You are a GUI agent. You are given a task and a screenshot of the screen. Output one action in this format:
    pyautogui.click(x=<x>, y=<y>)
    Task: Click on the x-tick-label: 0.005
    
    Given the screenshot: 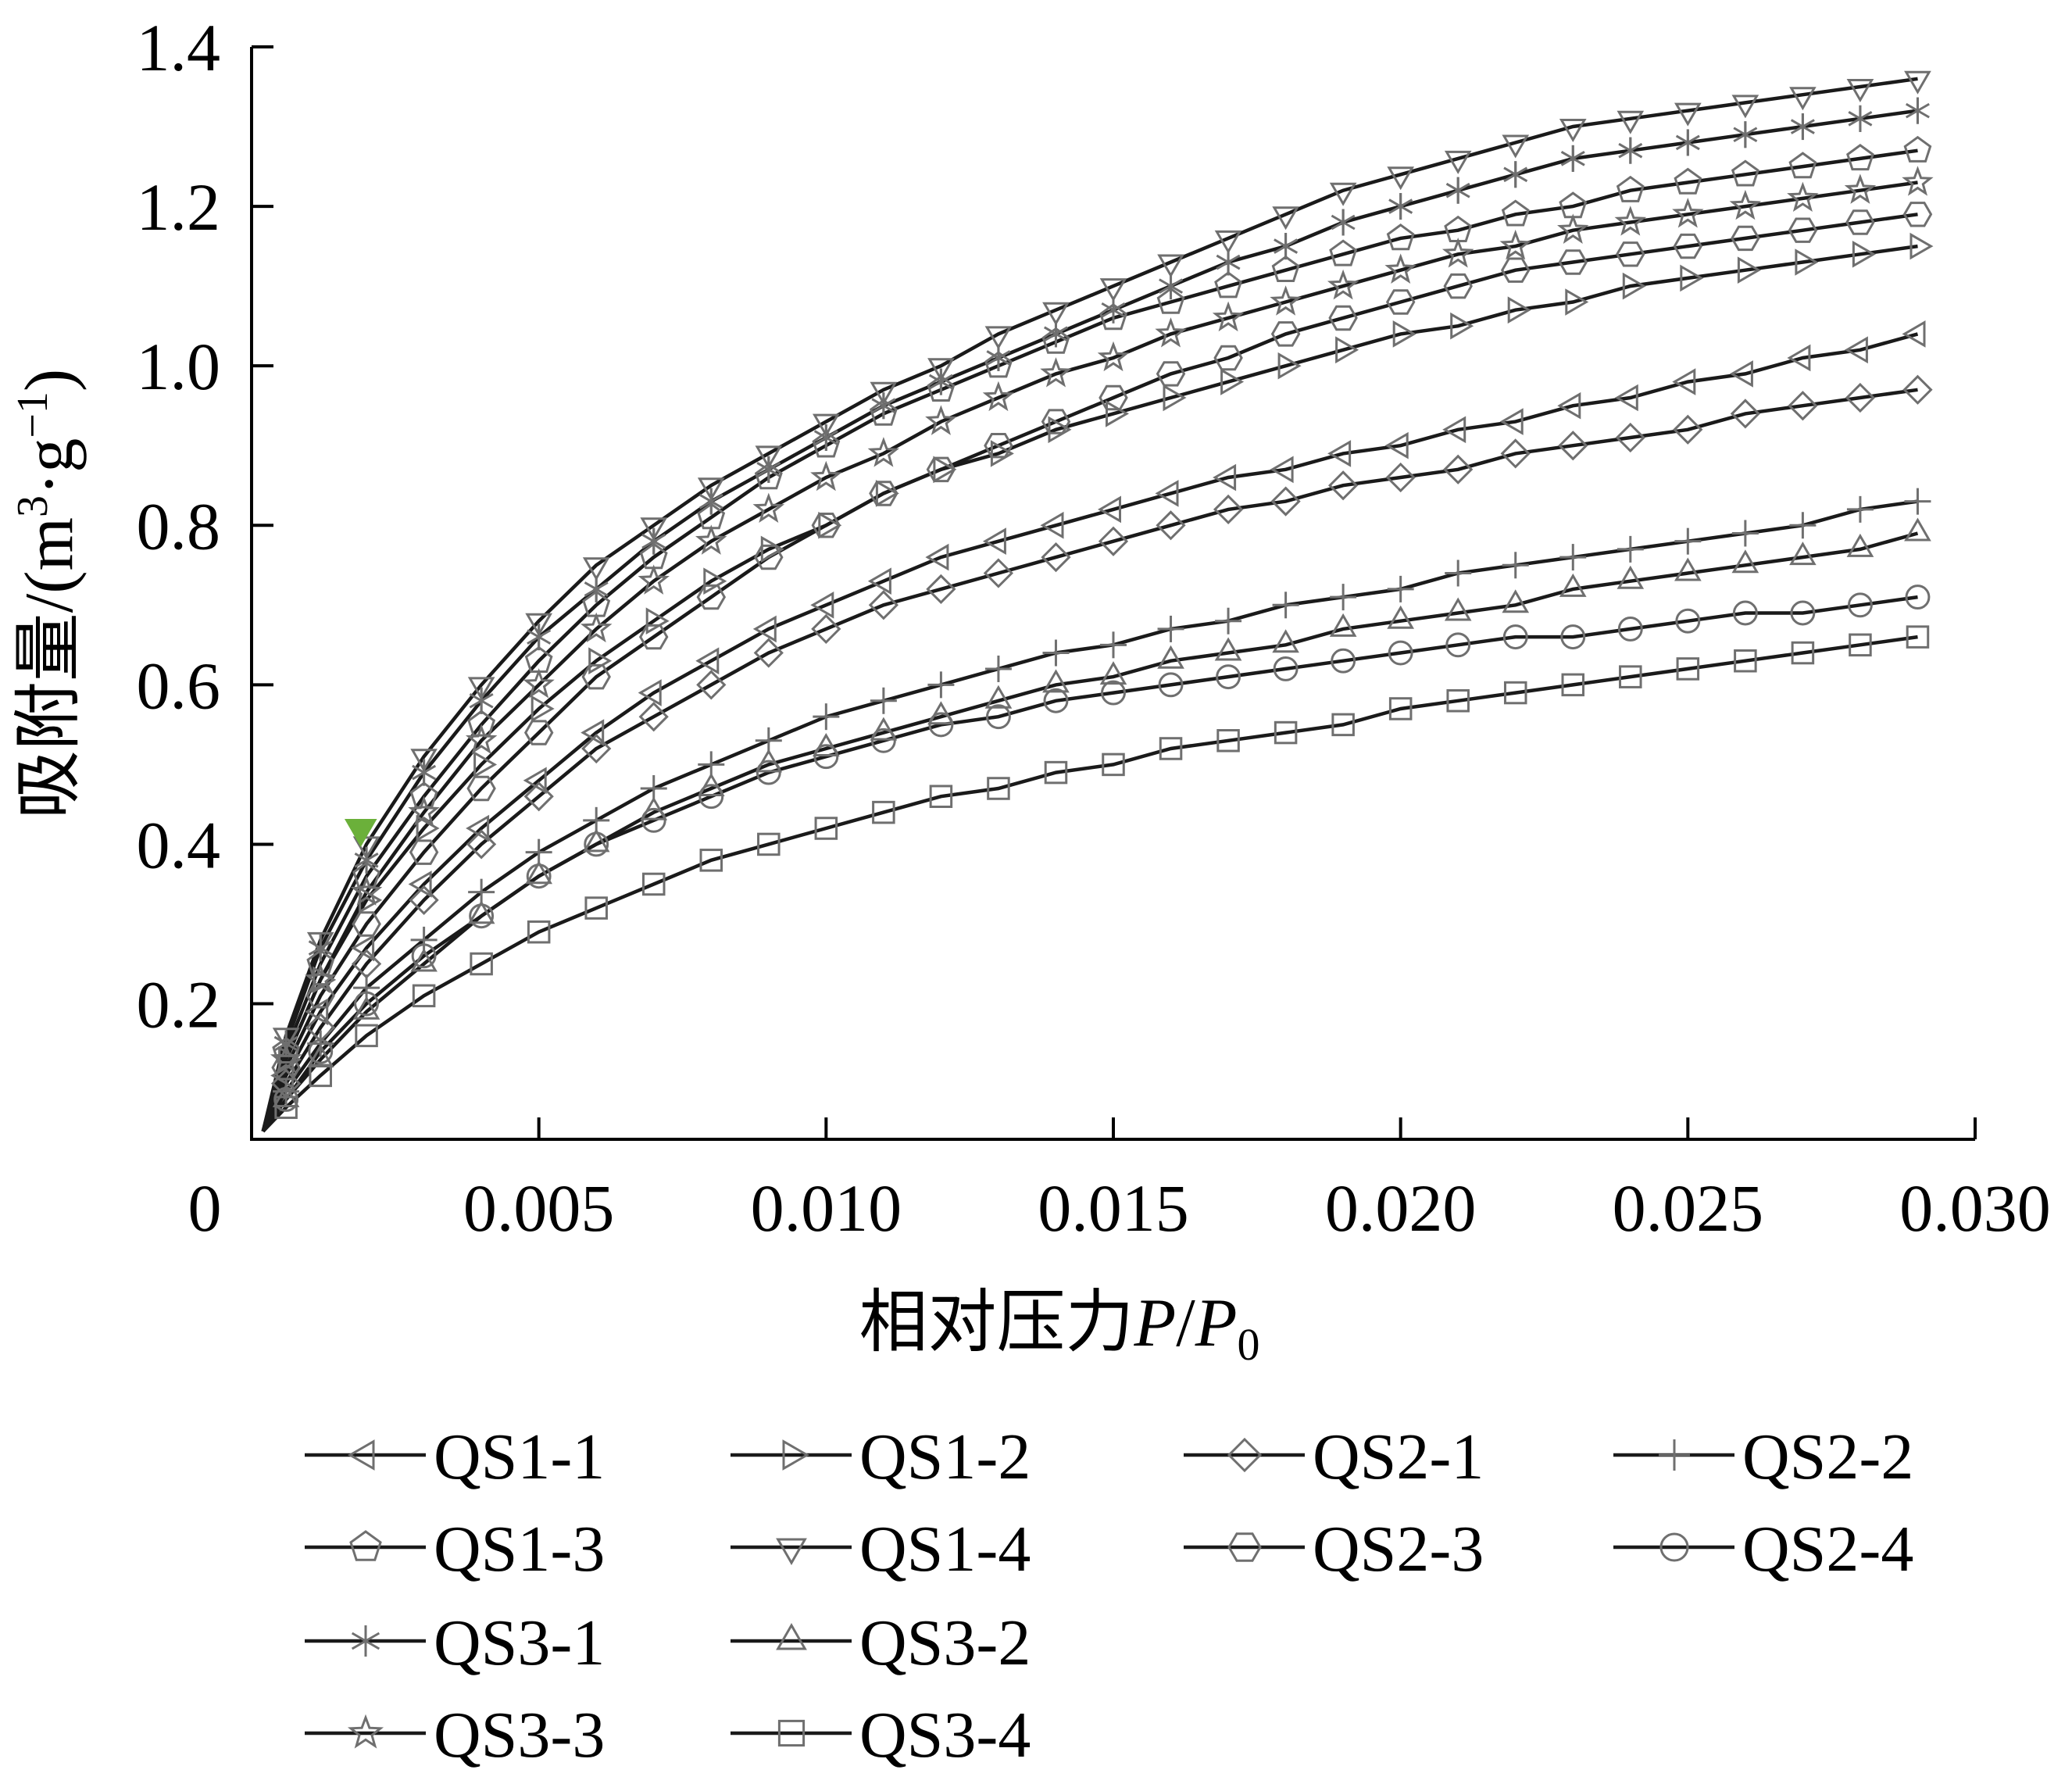 What is the action you would take?
    pyautogui.click(x=539, y=1209)
    